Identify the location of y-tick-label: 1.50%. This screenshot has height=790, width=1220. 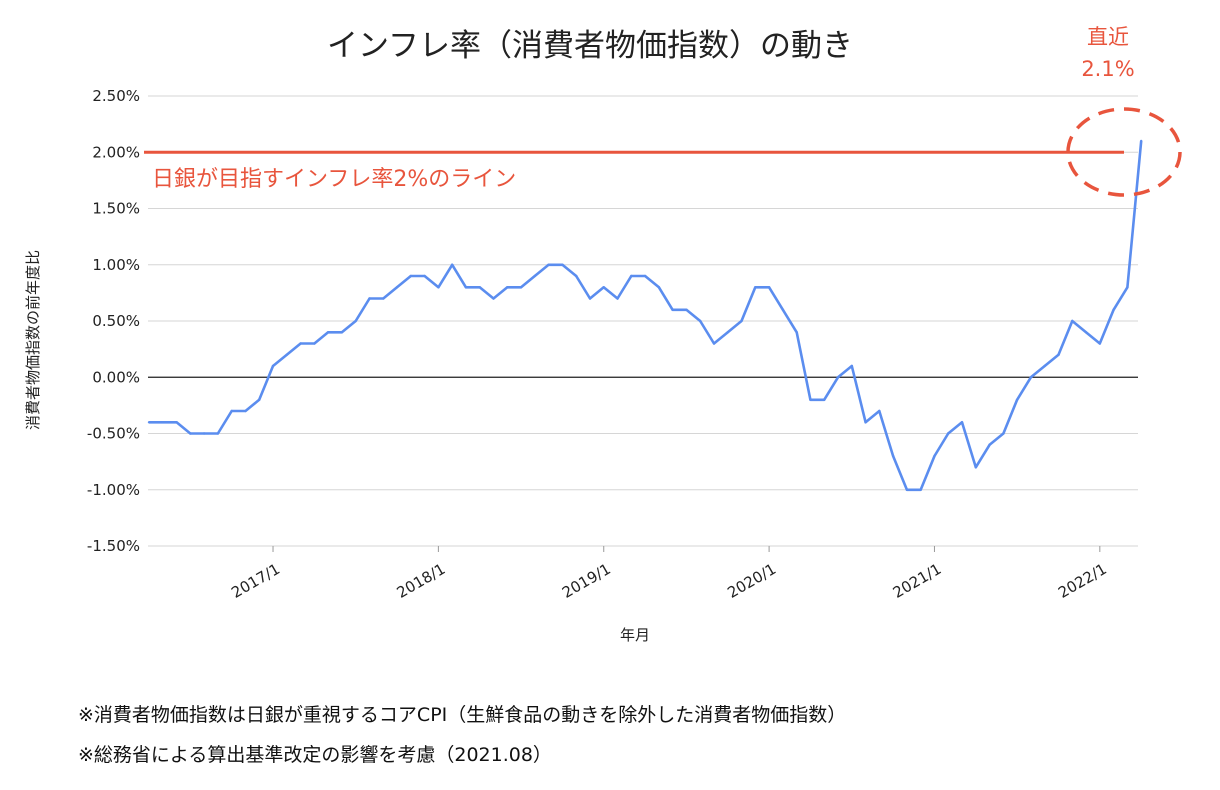
(116, 209).